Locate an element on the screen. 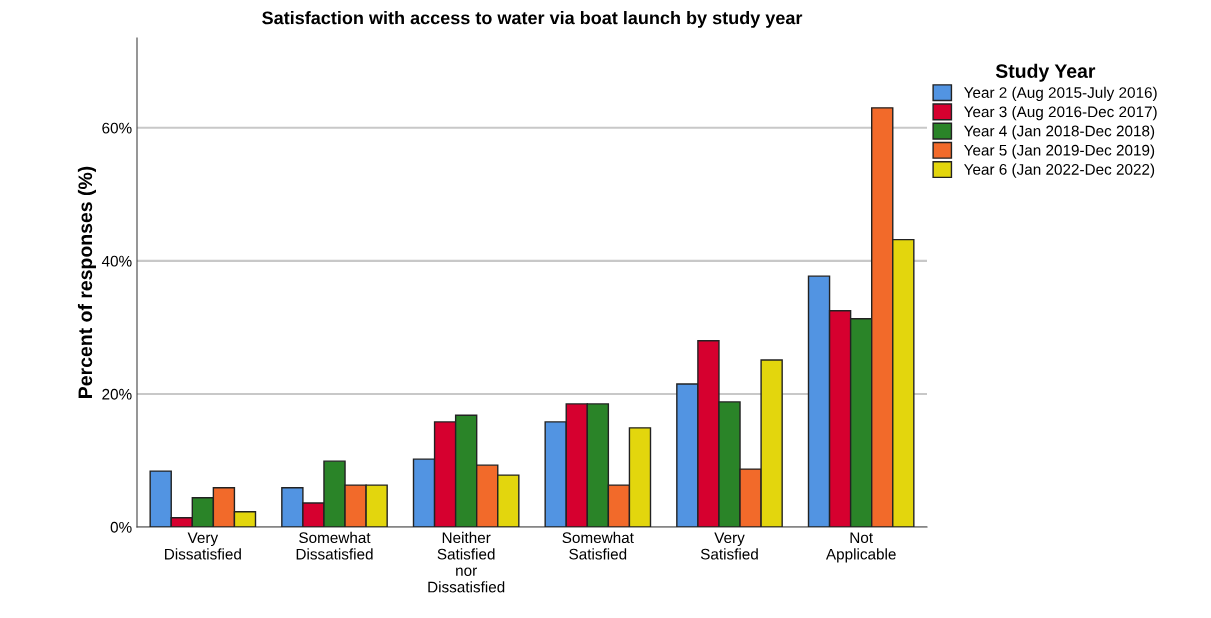 Image resolution: width=1211 pixels, height=618 pixels. x-tick-label: Very Dissatisfied is located at coordinates (203, 546).